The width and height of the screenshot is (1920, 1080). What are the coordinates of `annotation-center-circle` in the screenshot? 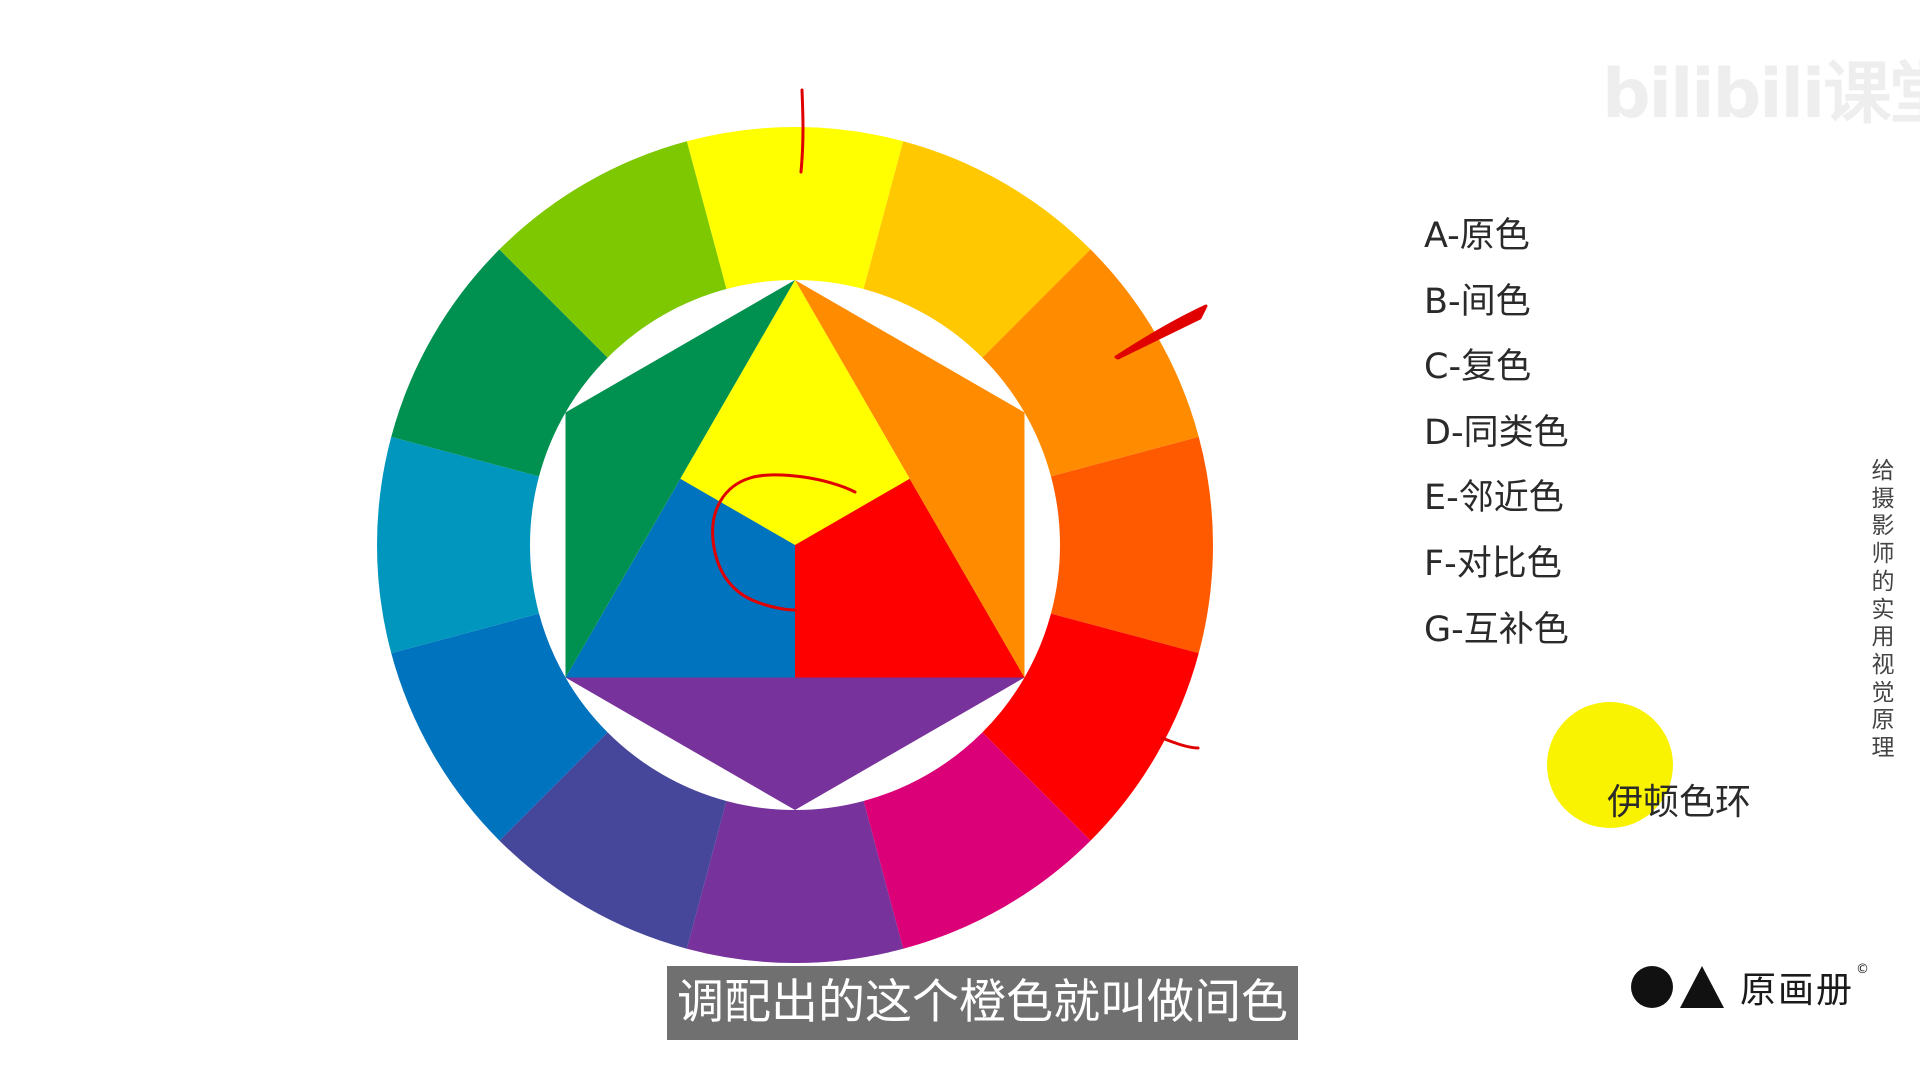 It's located at (784, 542).